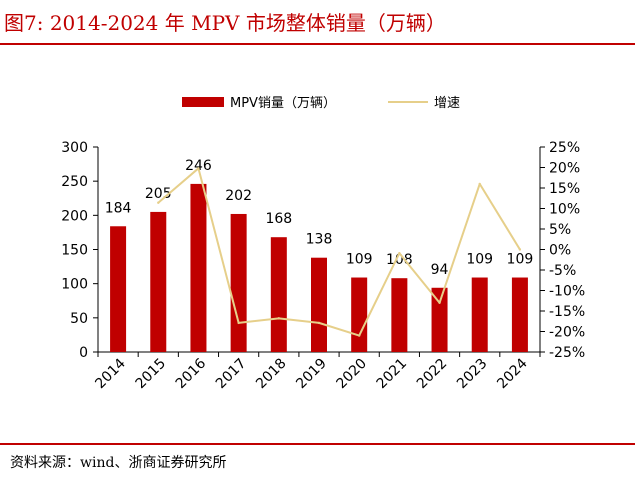 This screenshot has height=490, width=635. I want to click on y-tick-label-right: -5%, so click(562, 271).